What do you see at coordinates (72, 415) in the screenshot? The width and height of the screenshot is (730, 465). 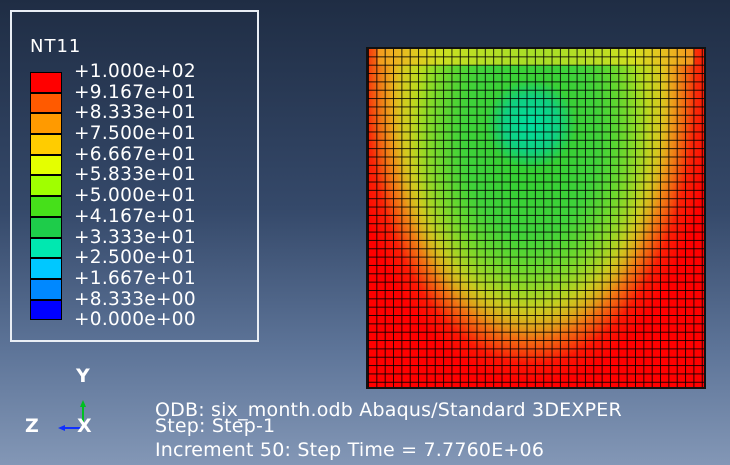 I see `triad-axes-icon` at bounding box center [72, 415].